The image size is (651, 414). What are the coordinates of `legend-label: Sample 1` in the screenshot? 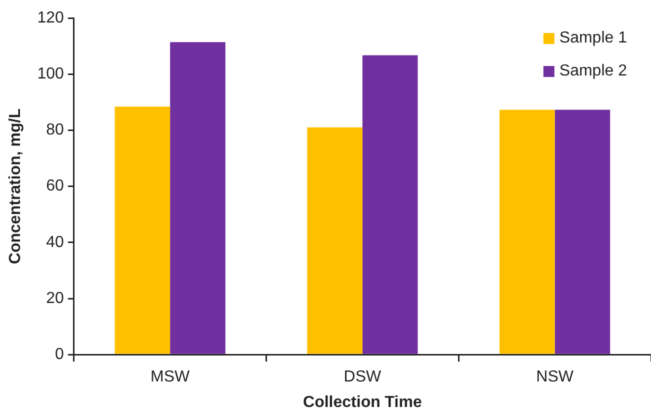 It's located at (593, 37).